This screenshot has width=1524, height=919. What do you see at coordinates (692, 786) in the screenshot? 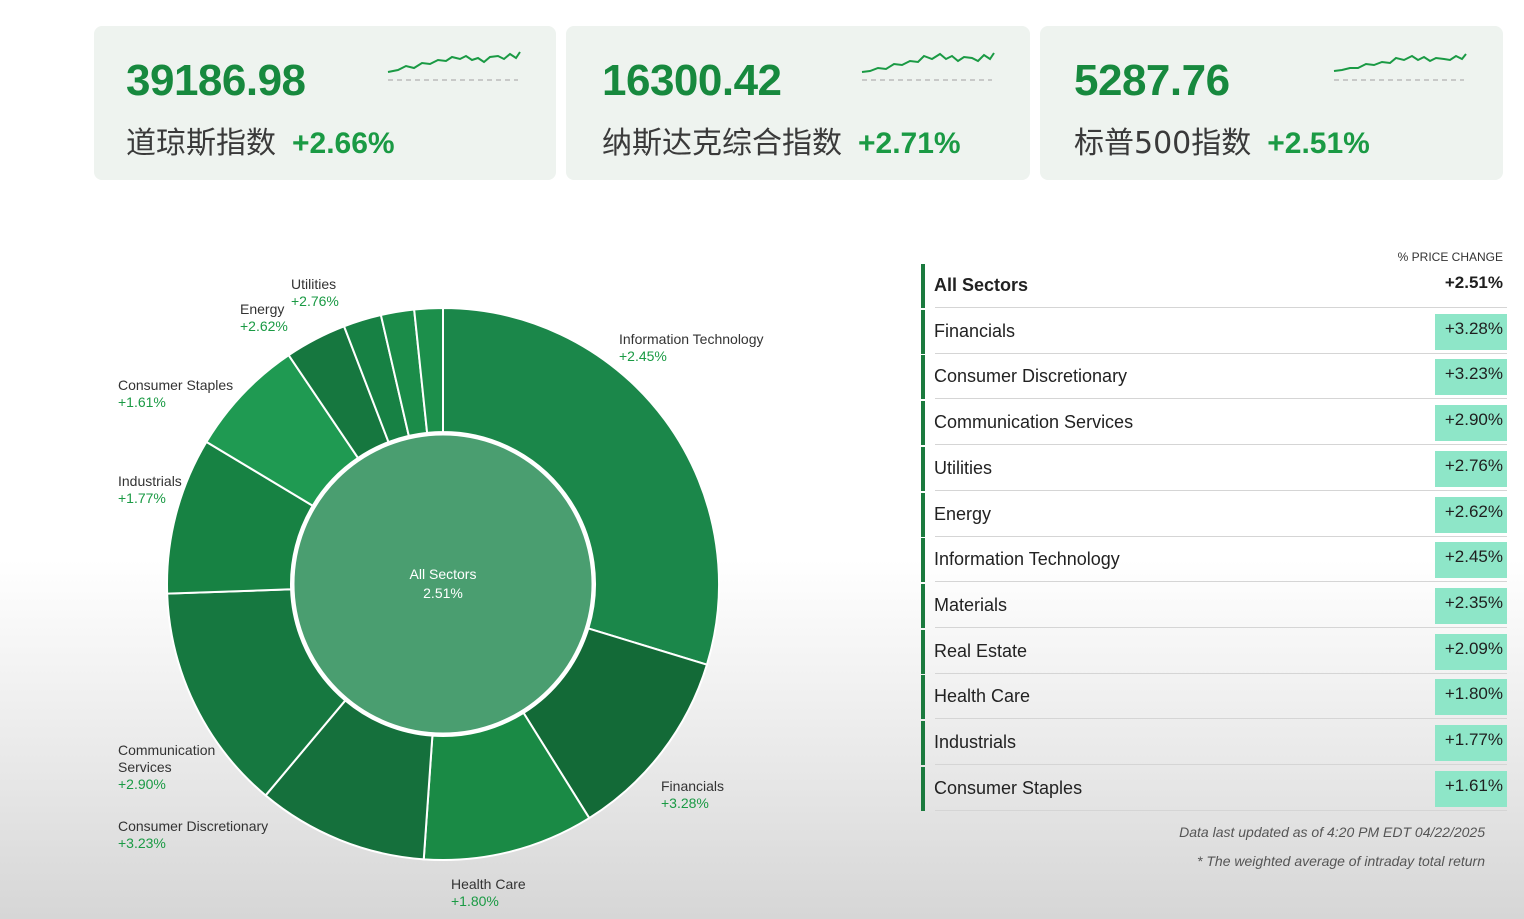
I see `label-financials-name: Financials` at bounding box center [692, 786].